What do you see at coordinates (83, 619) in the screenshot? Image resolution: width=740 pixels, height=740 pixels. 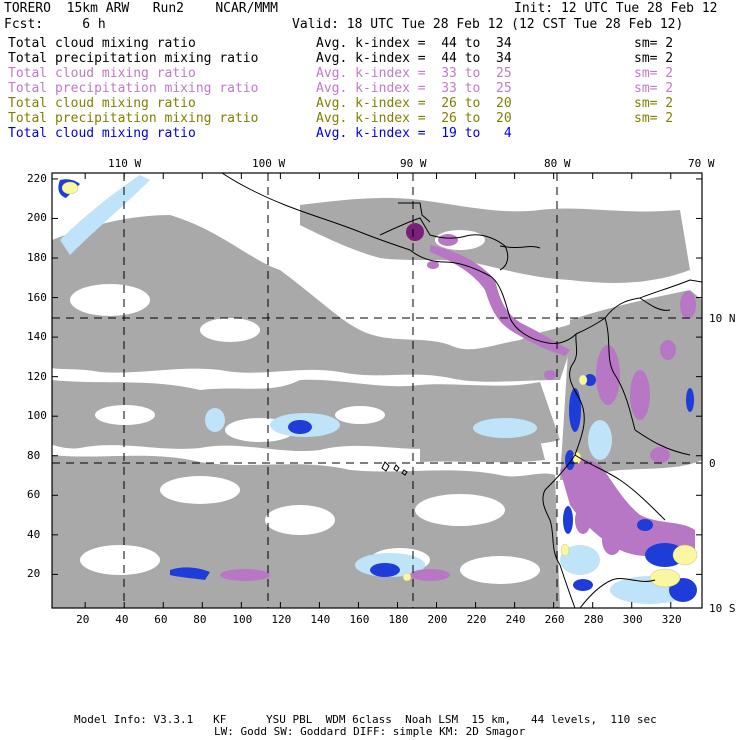 I see `x-tick-label: 20` at bounding box center [83, 619].